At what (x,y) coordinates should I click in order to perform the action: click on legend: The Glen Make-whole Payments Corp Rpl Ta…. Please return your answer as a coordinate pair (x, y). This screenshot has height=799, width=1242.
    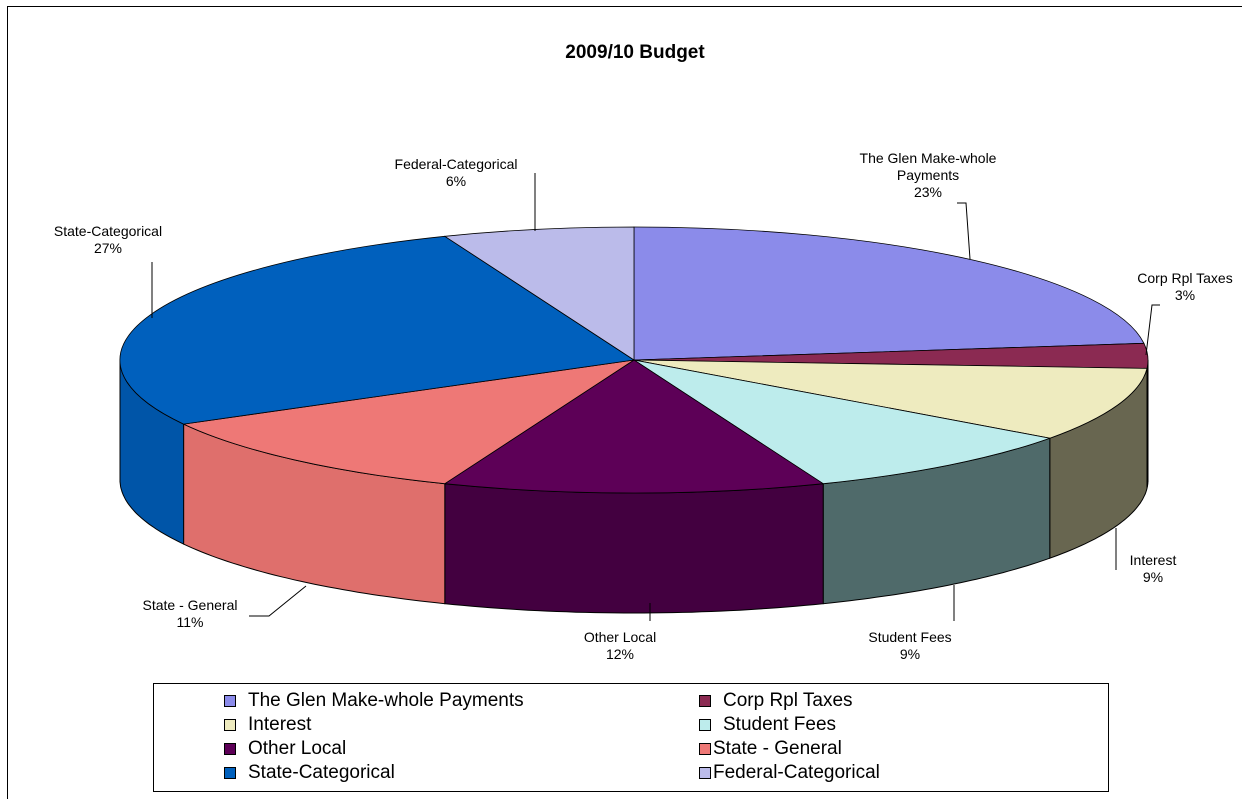
    Looking at the image, I should click on (631, 737).